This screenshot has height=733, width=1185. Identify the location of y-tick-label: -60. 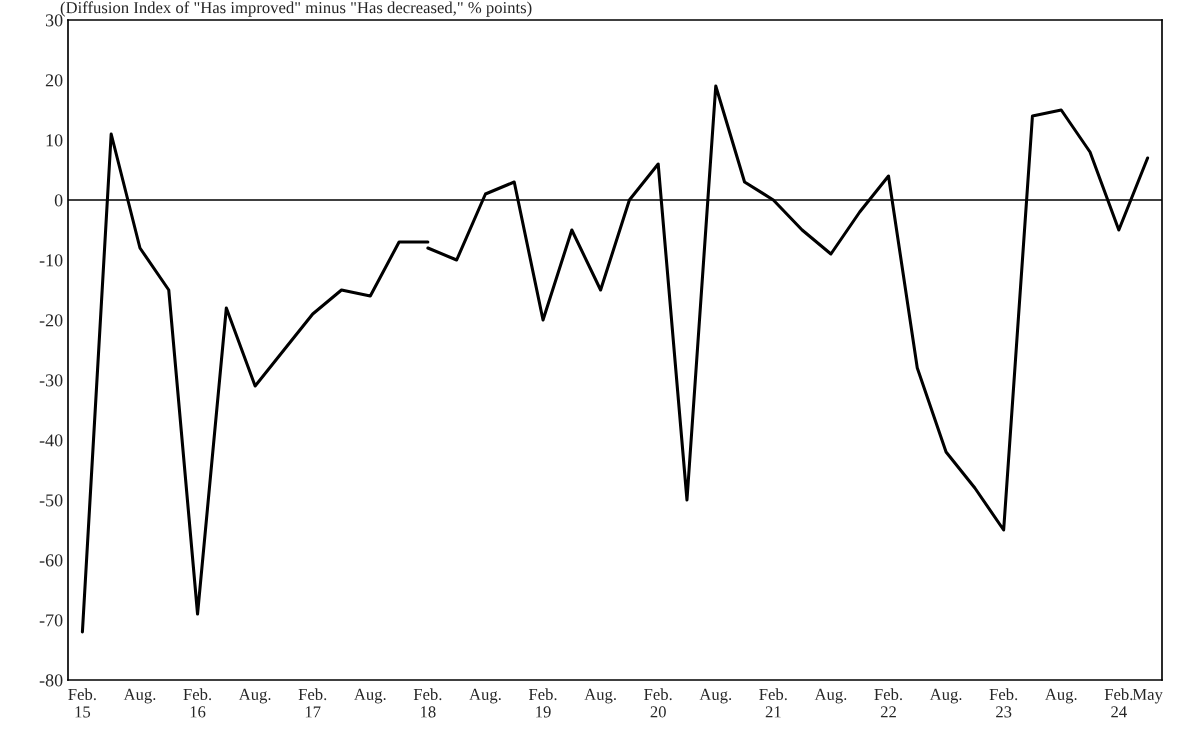
(51, 560).